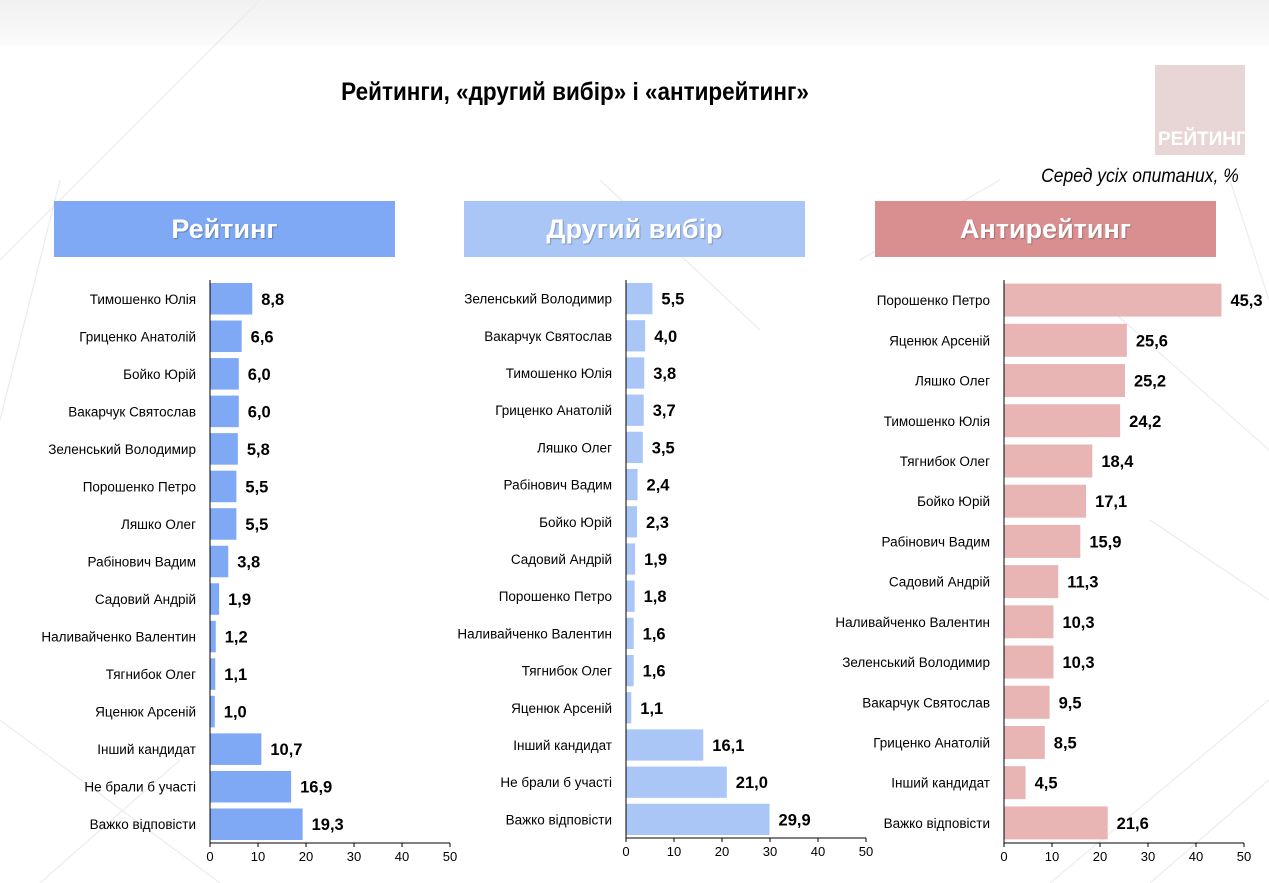 This screenshot has height=883, width=1269. What do you see at coordinates (1152, 341) in the screenshot?
I see `anti-value-label: 25,6` at bounding box center [1152, 341].